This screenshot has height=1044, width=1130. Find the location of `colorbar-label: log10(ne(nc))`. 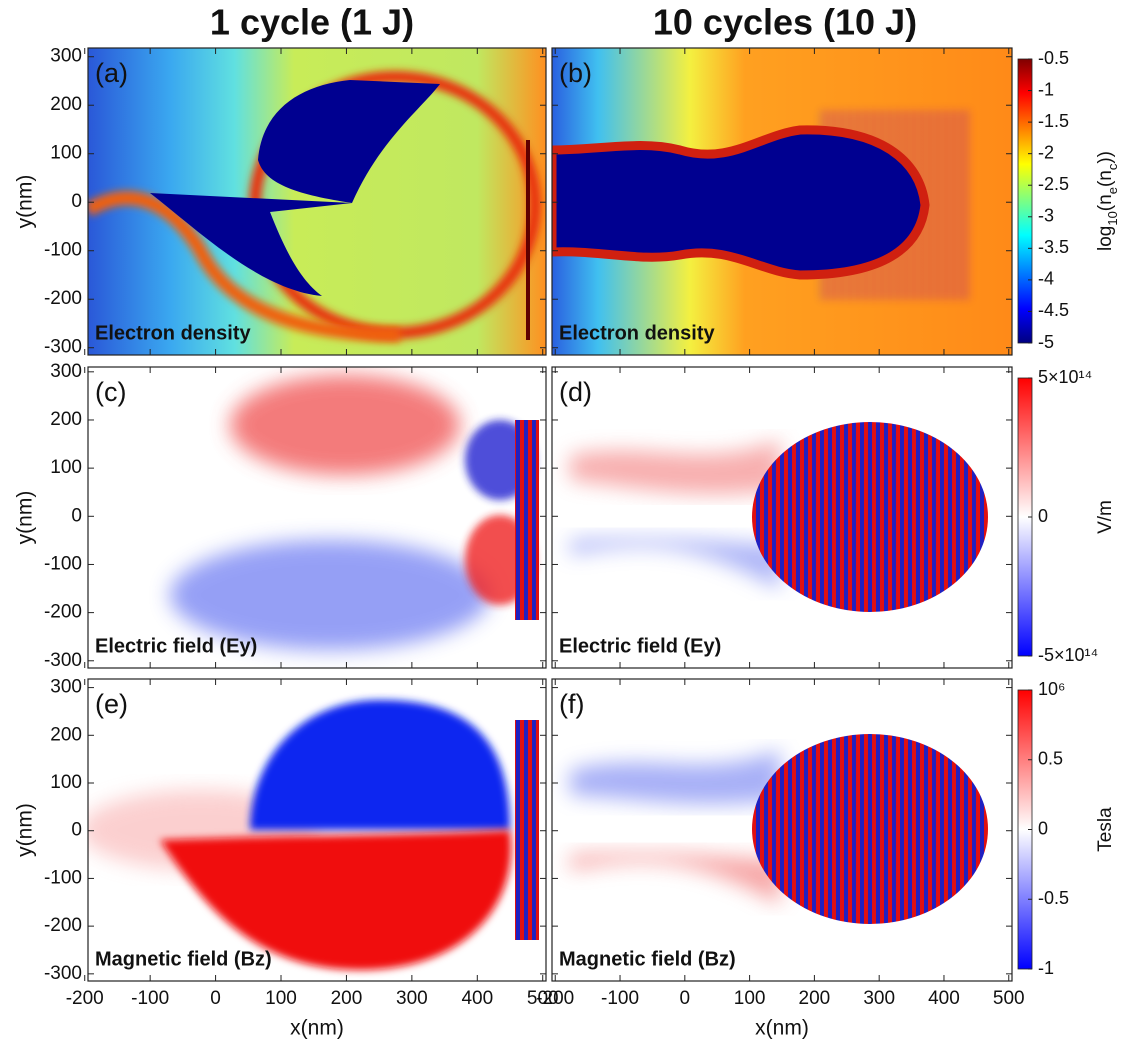

colorbar-label: log10(ne(nc)) is located at coordinates (1107, 201).